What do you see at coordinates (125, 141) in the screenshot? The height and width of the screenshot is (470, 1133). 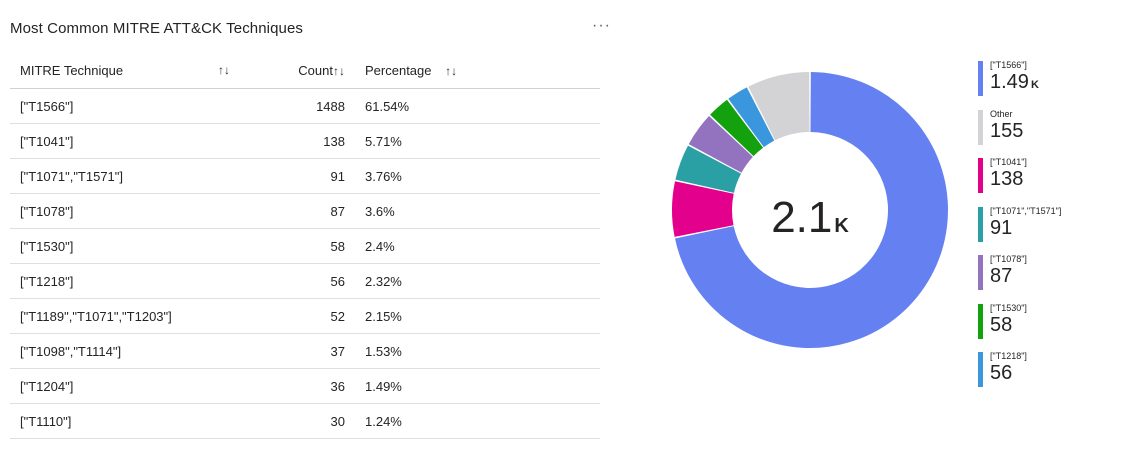 I see `cell-technique: ["T1041"]` at bounding box center [125, 141].